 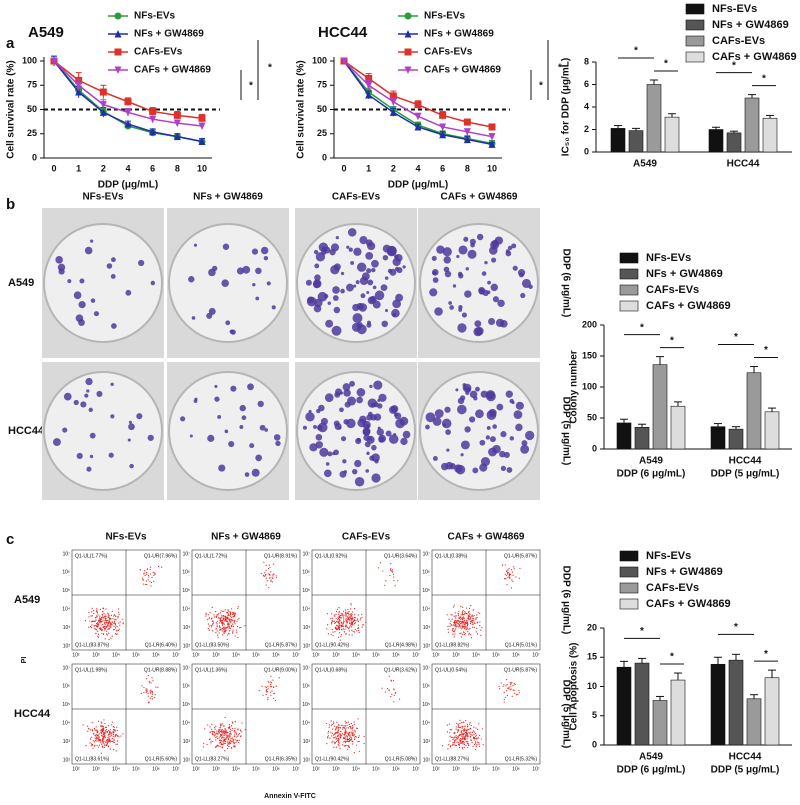 What do you see at coordinates (32, 85) in the screenshot?
I see `y-tick-label: 75` at bounding box center [32, 85].